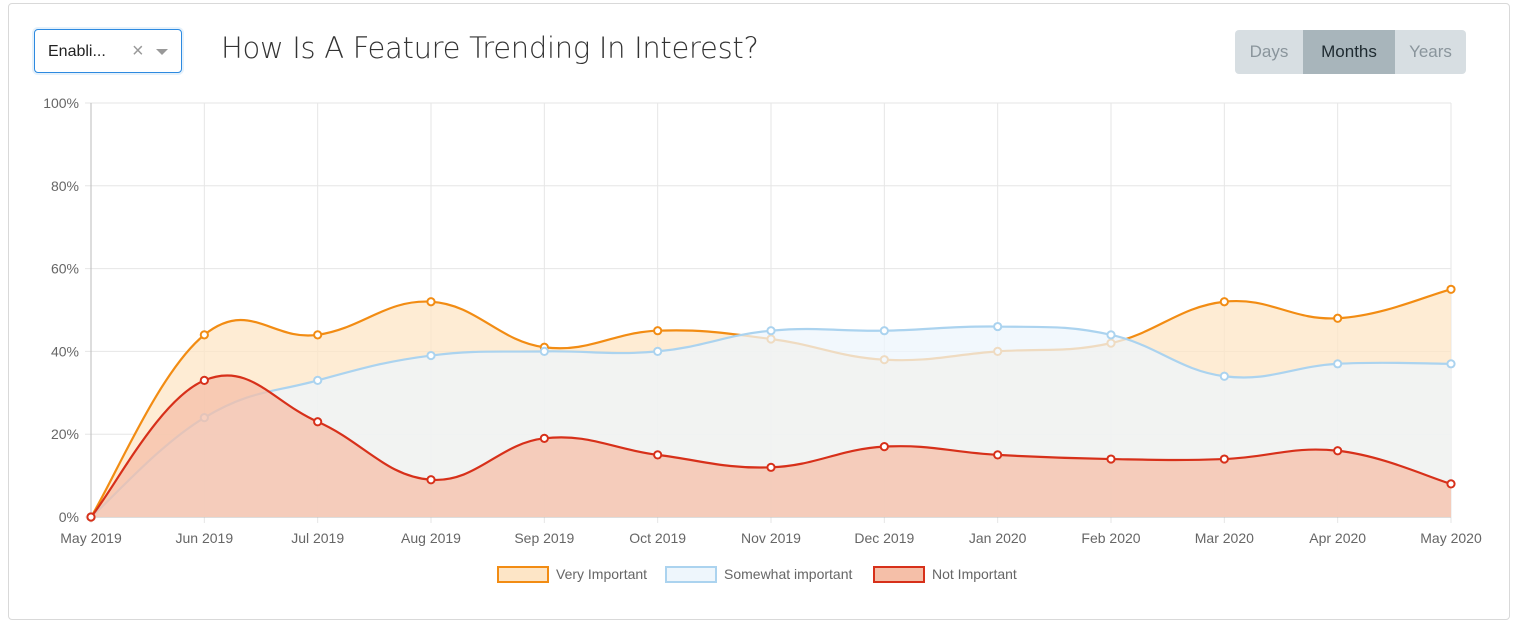 The image size is (1517, 626). I want to click on legend-label: Somewhat important, so click(788, 574).